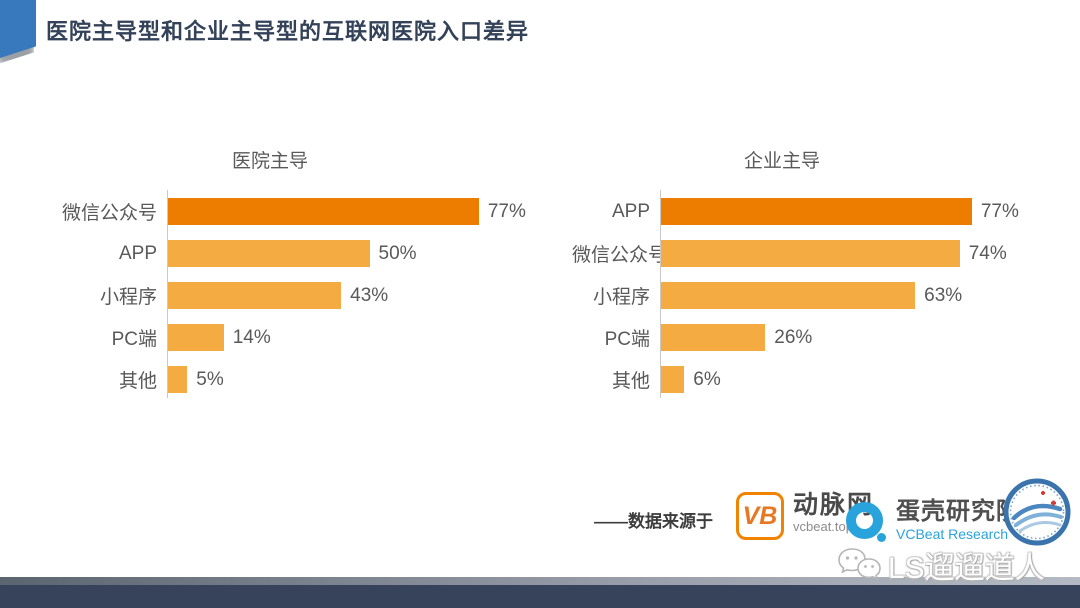  I want to click on bar-track: 50%, so click(368, 253).